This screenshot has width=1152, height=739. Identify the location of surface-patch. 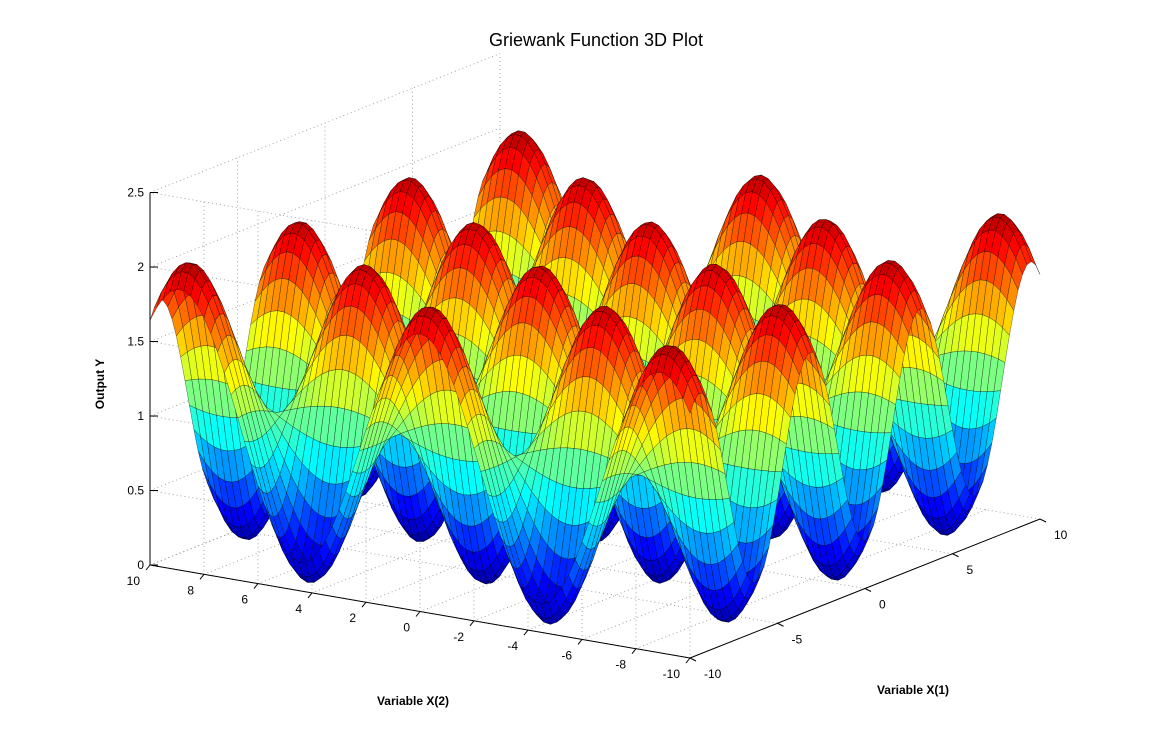
(155, 306).